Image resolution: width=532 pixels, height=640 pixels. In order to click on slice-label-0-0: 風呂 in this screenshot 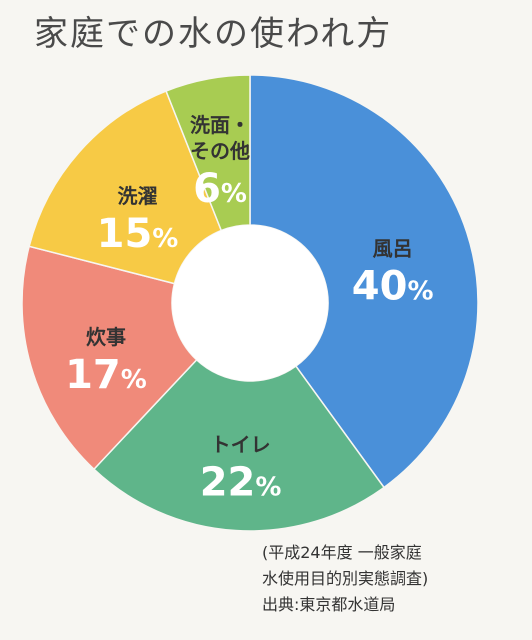, I will do `click(393, 249)`.